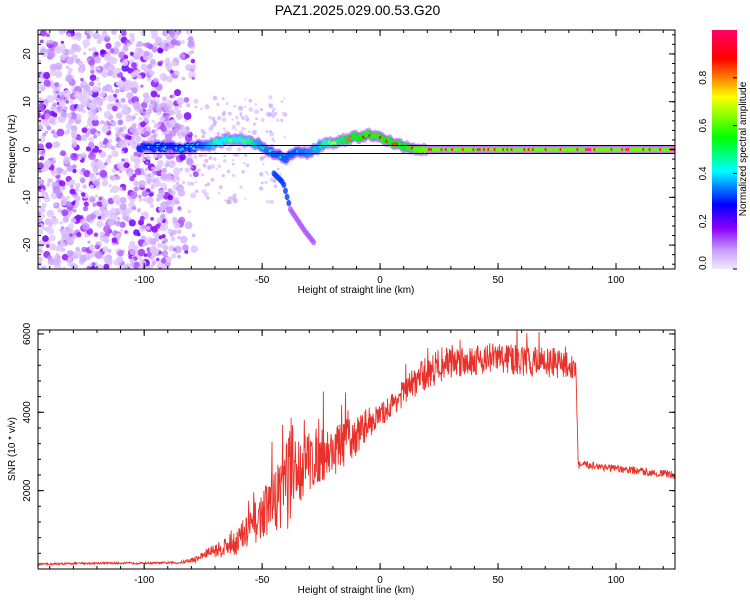  I want to click on spectrogram-ytick-label: 20, so click(27, 54).